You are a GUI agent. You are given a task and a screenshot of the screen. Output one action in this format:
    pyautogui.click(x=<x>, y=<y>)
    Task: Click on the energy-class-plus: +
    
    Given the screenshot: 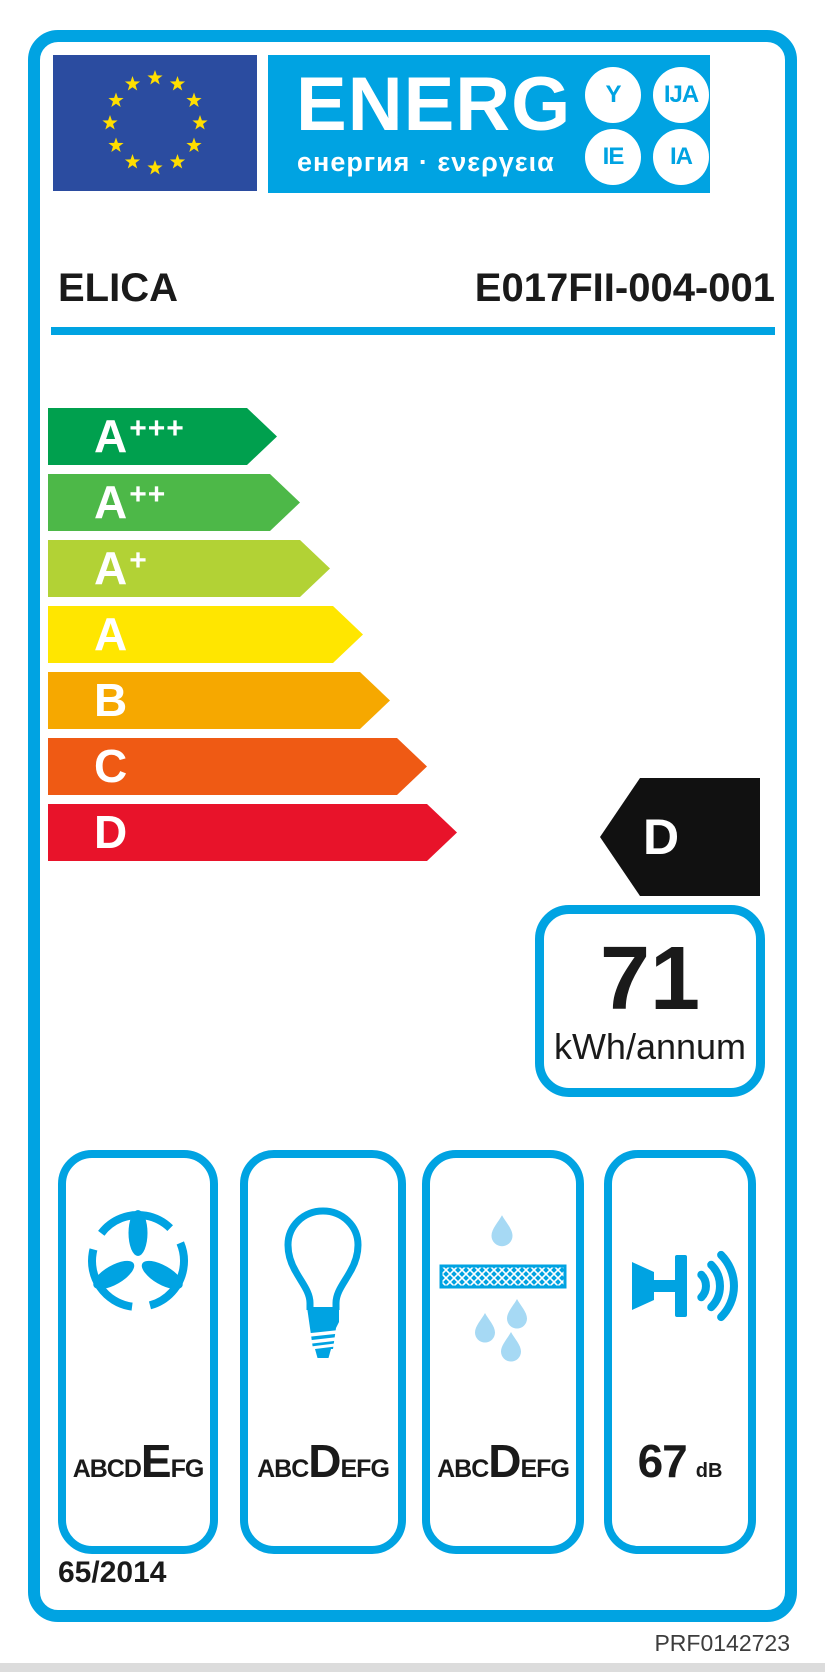 What is the action you would take?
    pyautogui.click(x=138, y=560)
    